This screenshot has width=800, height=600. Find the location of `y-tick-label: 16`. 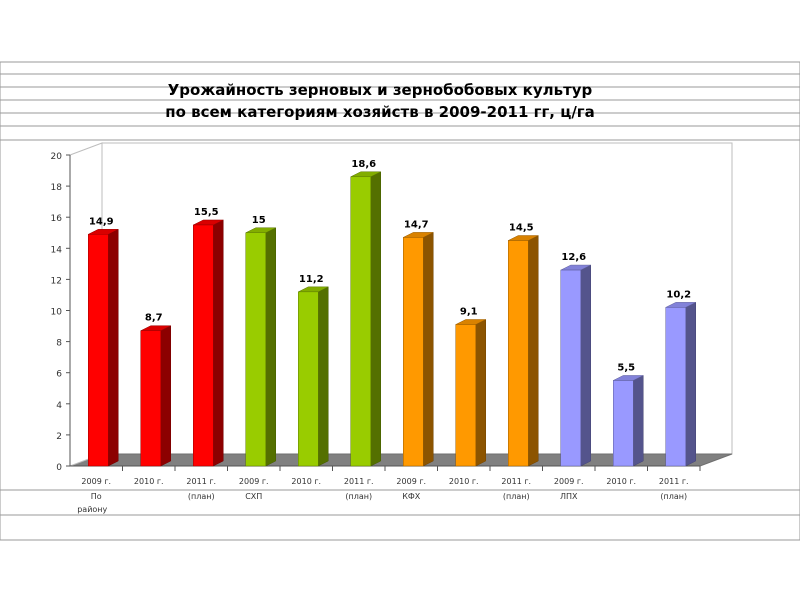

y-tick-label: 16 is located at coordinates (57, 219).